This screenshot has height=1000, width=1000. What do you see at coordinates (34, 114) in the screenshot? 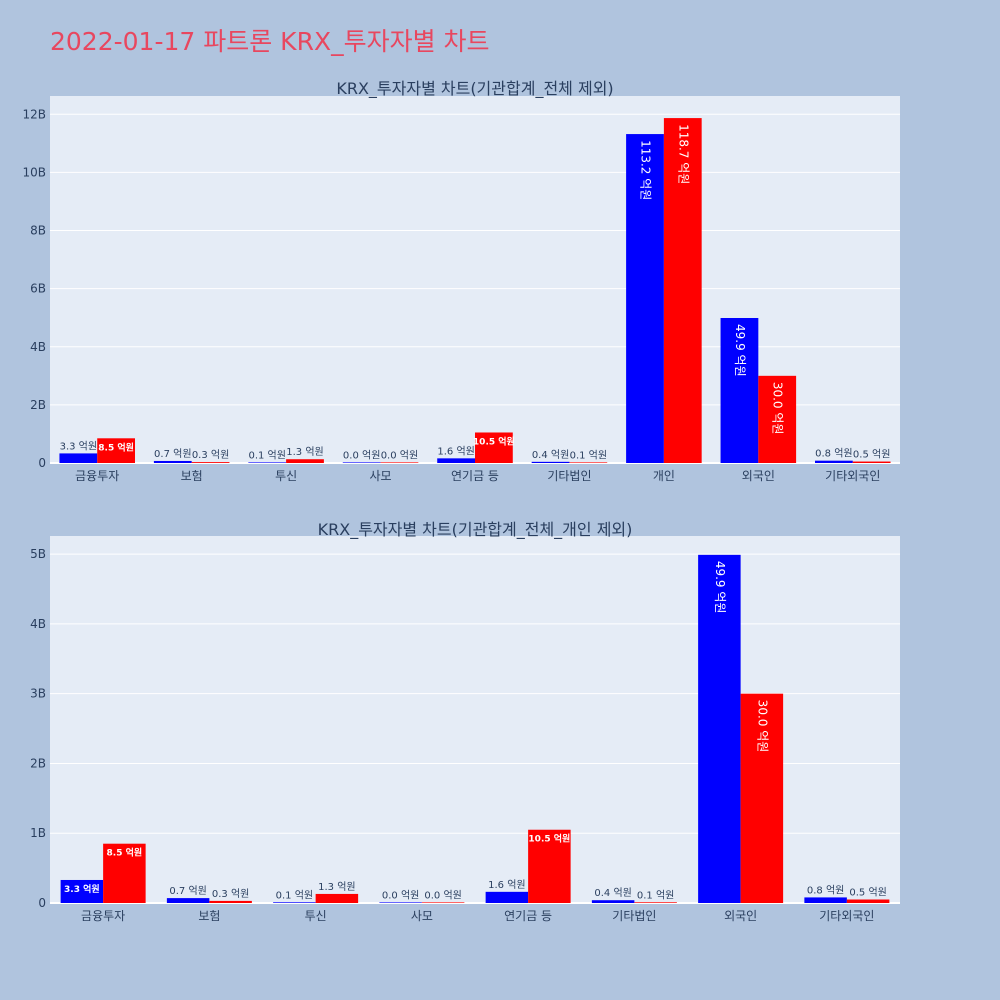
I see `y-tick-label: 12B` at bounding box center [34, 114].